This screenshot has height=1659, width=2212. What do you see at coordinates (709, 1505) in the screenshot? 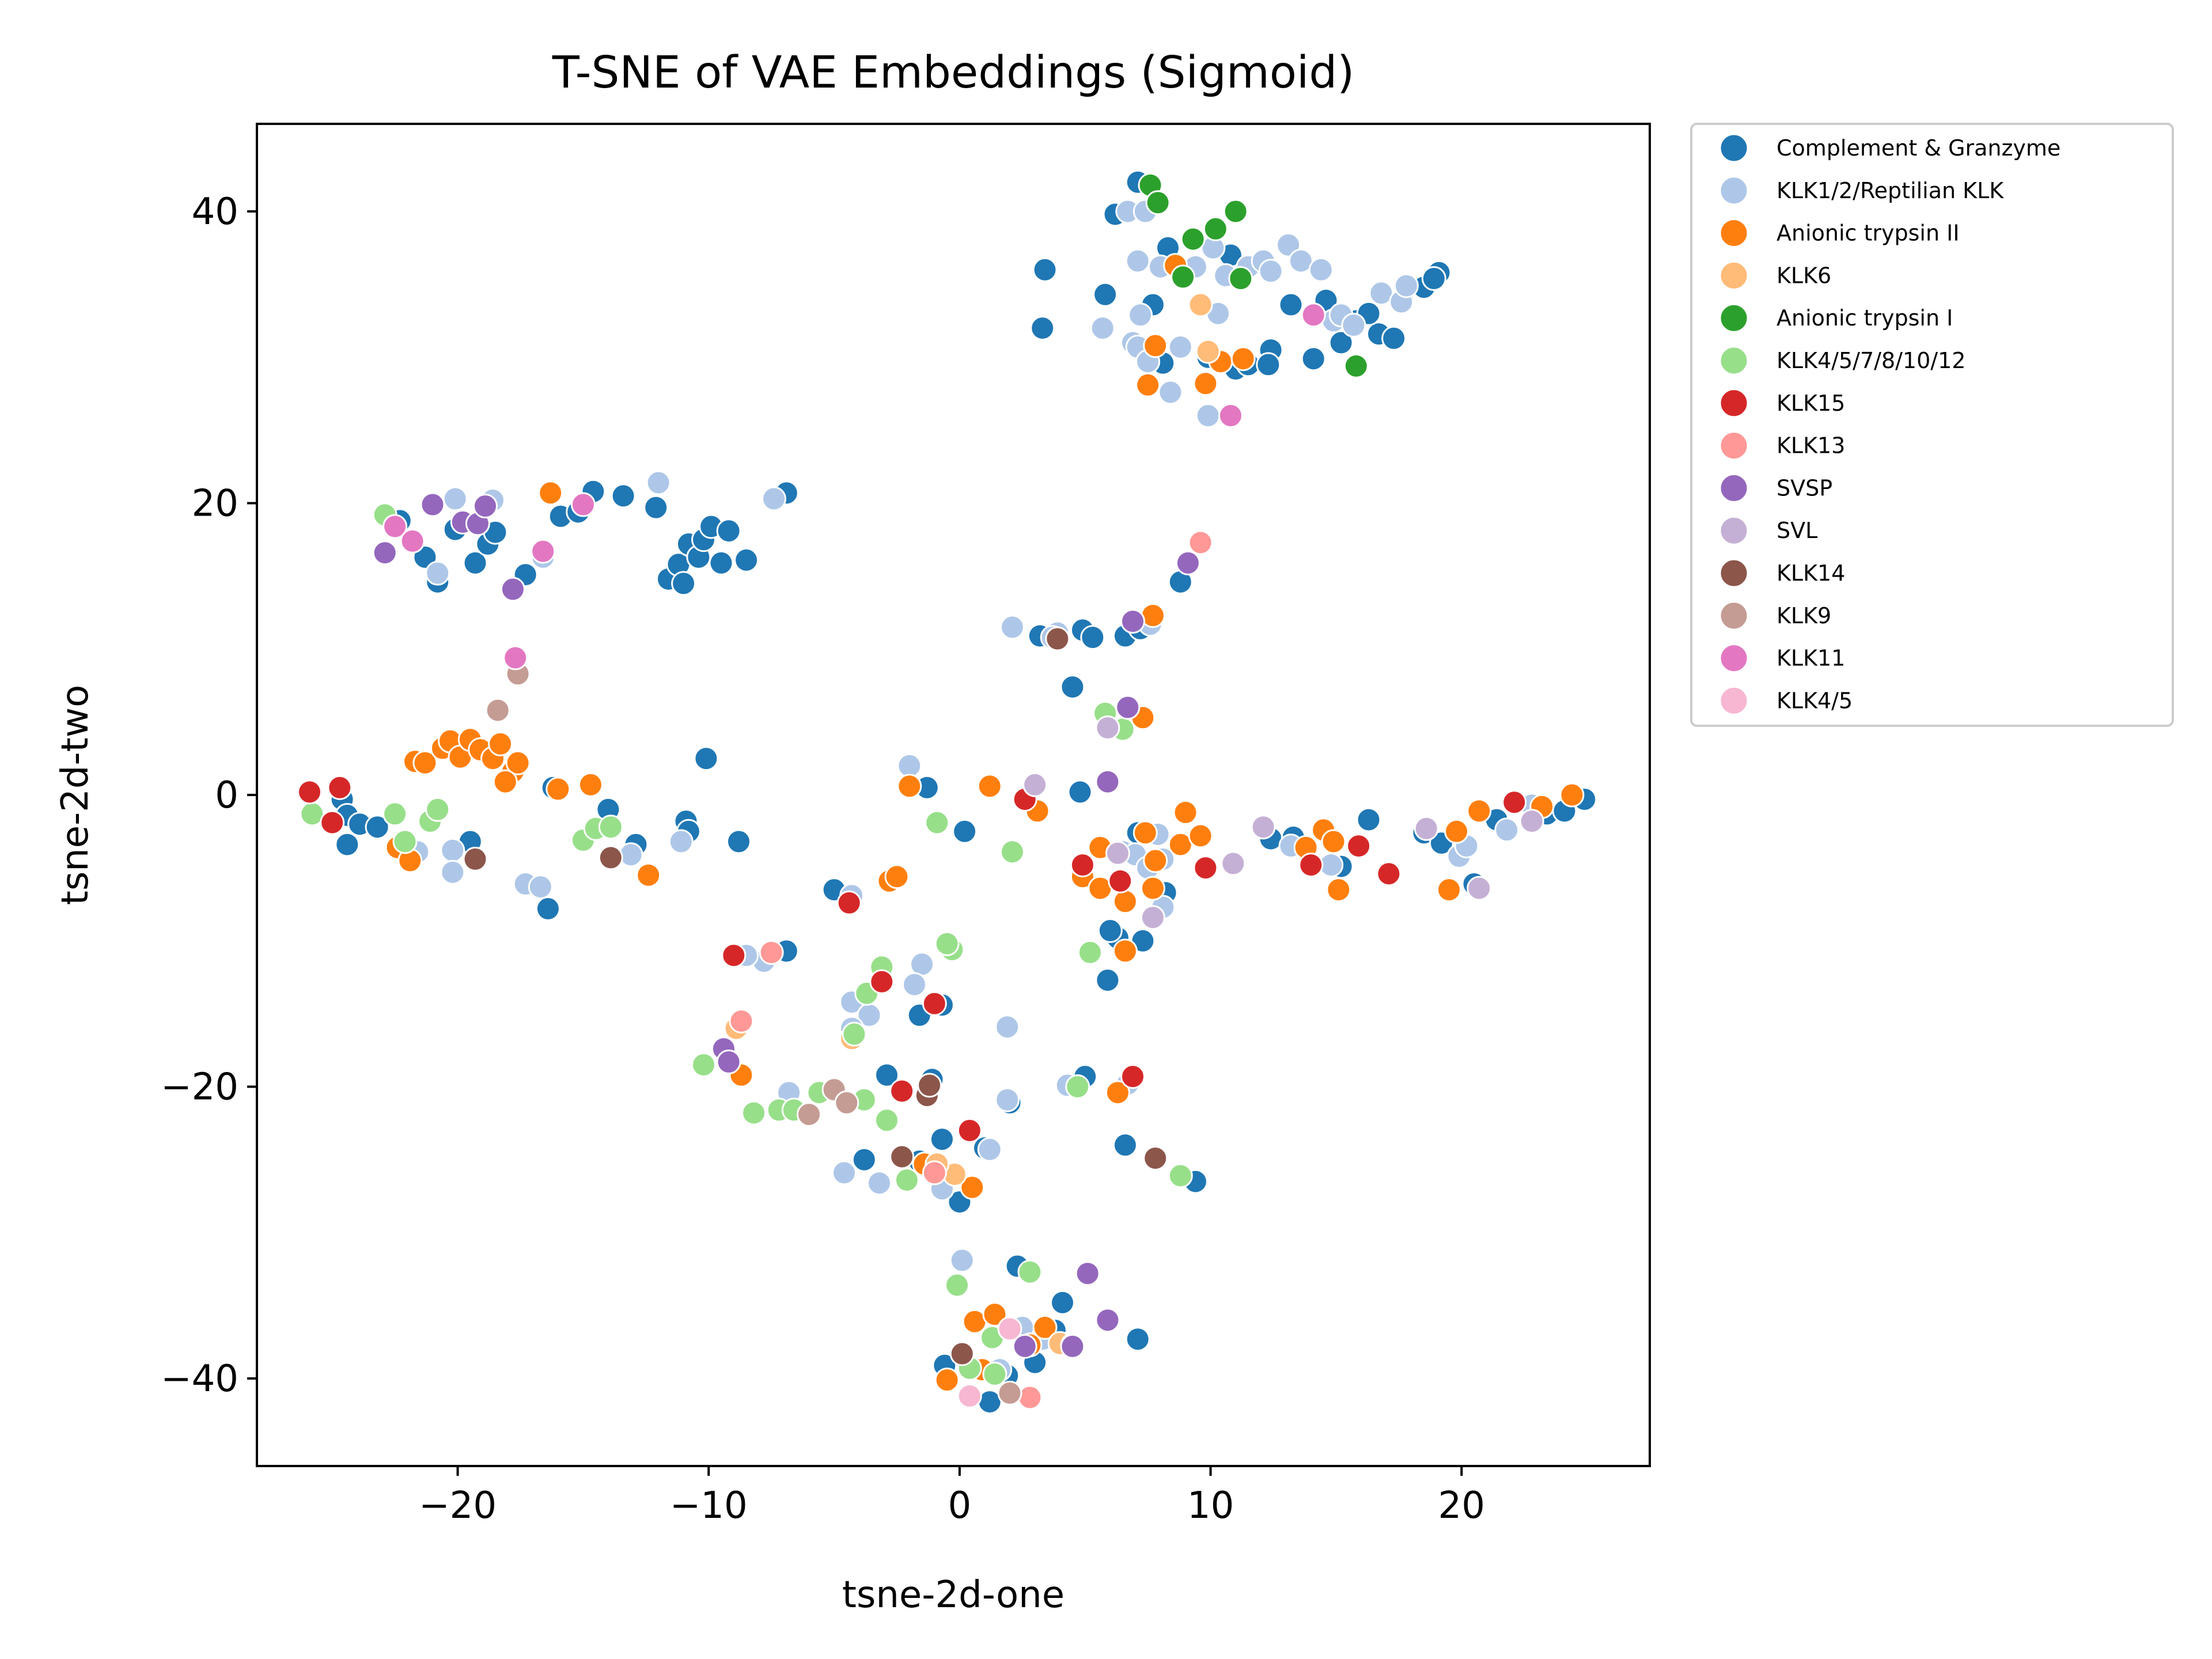
I see `x-tick-label: −10` at bounding box center [709, 1505].